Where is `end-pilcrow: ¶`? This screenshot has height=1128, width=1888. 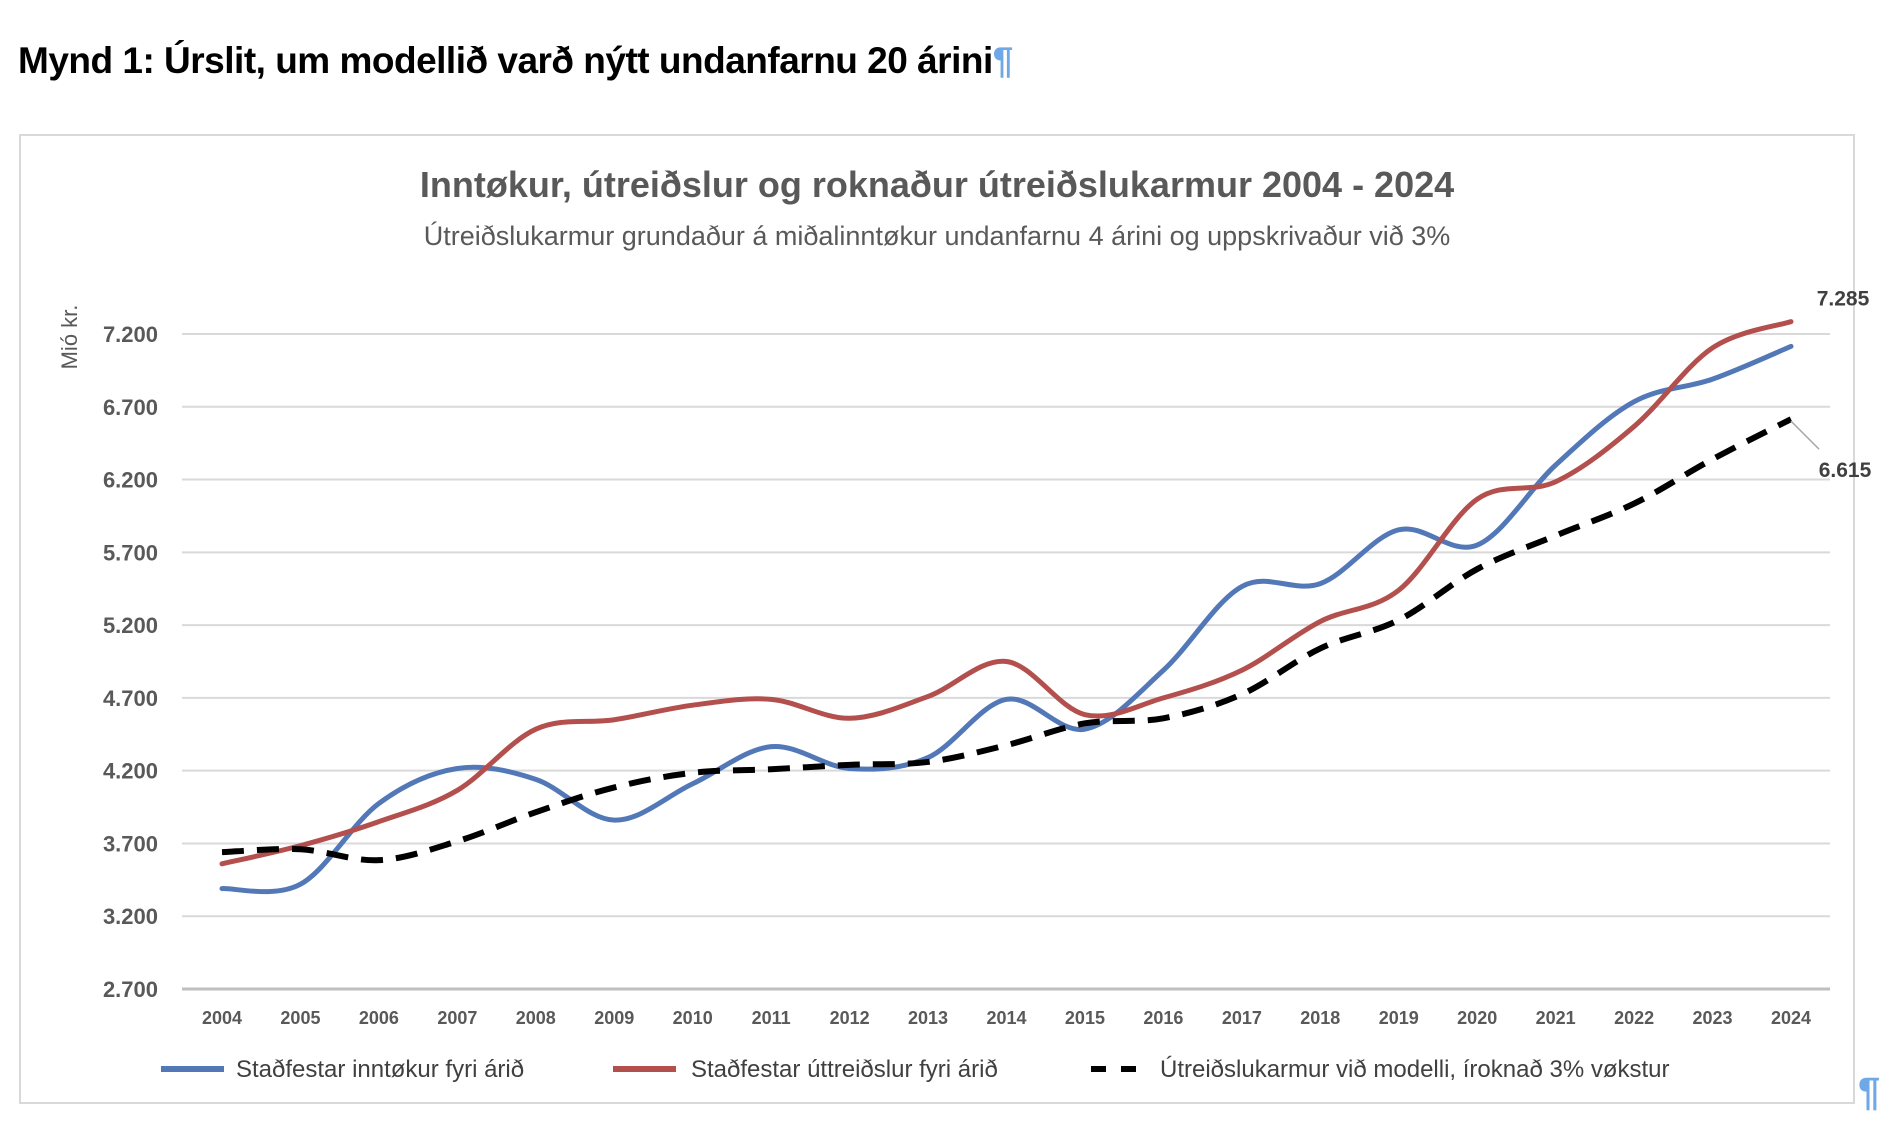 end-pilcrow: ¶ is located at coordinates (1869, 1092).